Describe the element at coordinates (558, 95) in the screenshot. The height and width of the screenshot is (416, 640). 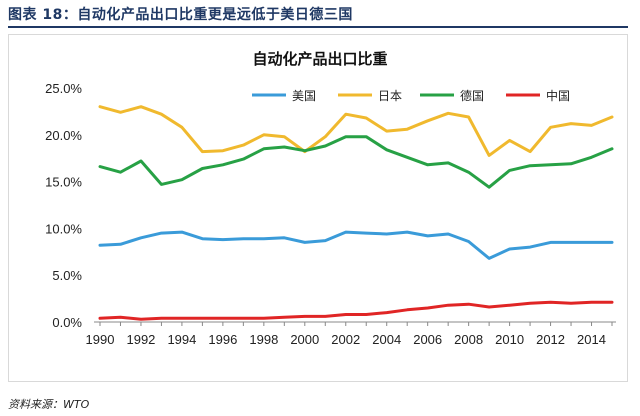
I see `legend-label: 中国` at that location.